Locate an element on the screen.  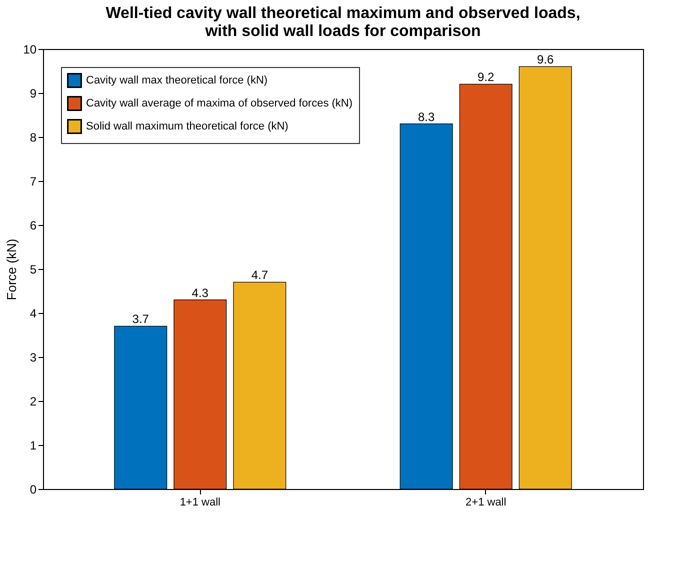
y-axis-title: Force (kN) is located at coordinates (12, 269).